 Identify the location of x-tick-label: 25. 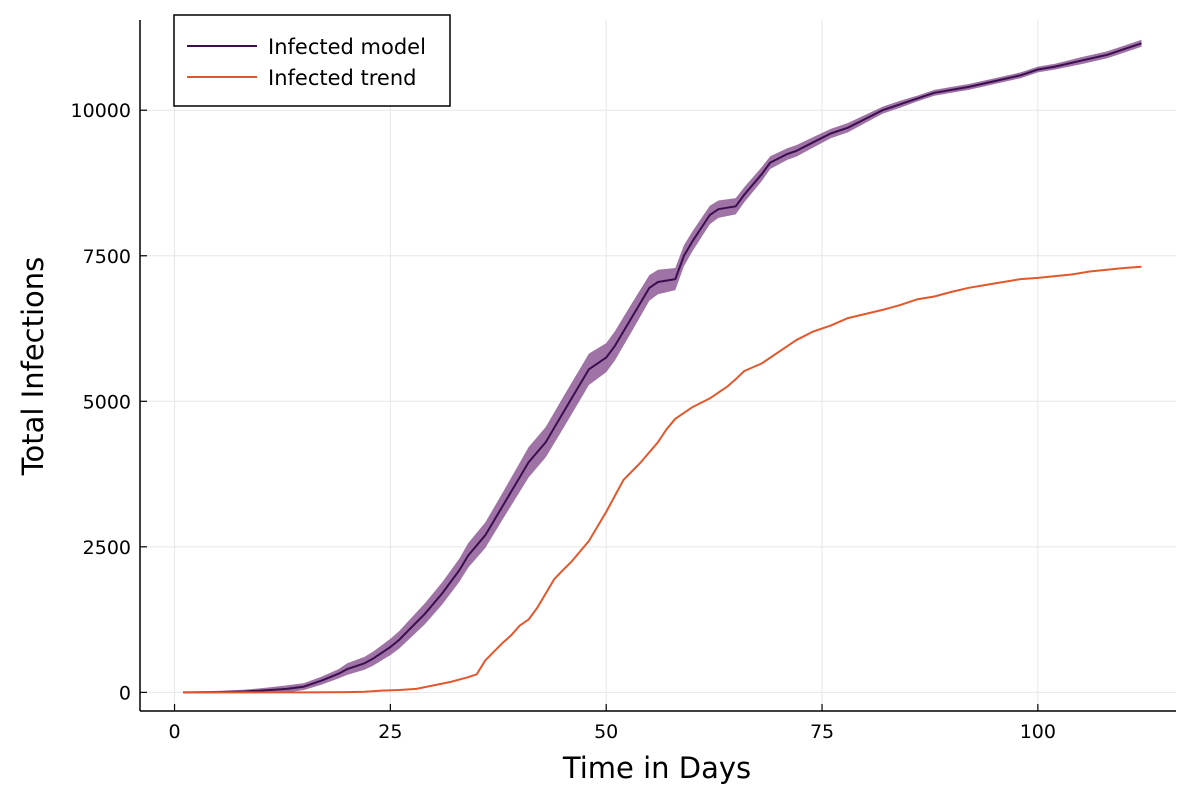
(390, 732).